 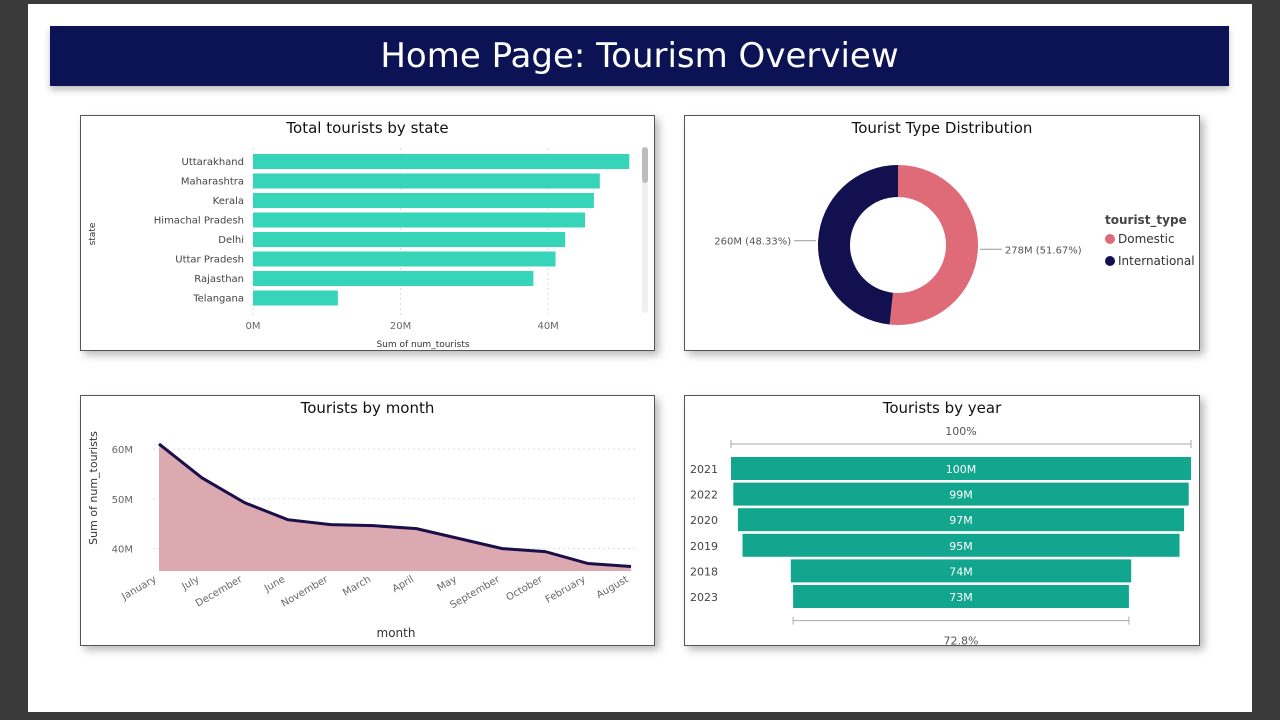 What do you see at coordinates (1146, 239) in the screenshot?
I see `legend-label: Domestic` at bounding box center [1146, 239].